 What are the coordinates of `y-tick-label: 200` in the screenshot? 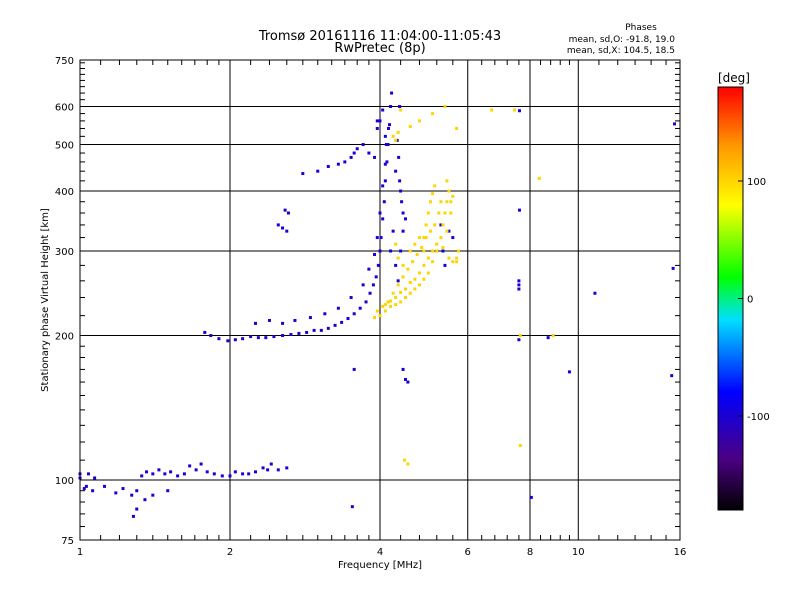 It's located at (64, 337).